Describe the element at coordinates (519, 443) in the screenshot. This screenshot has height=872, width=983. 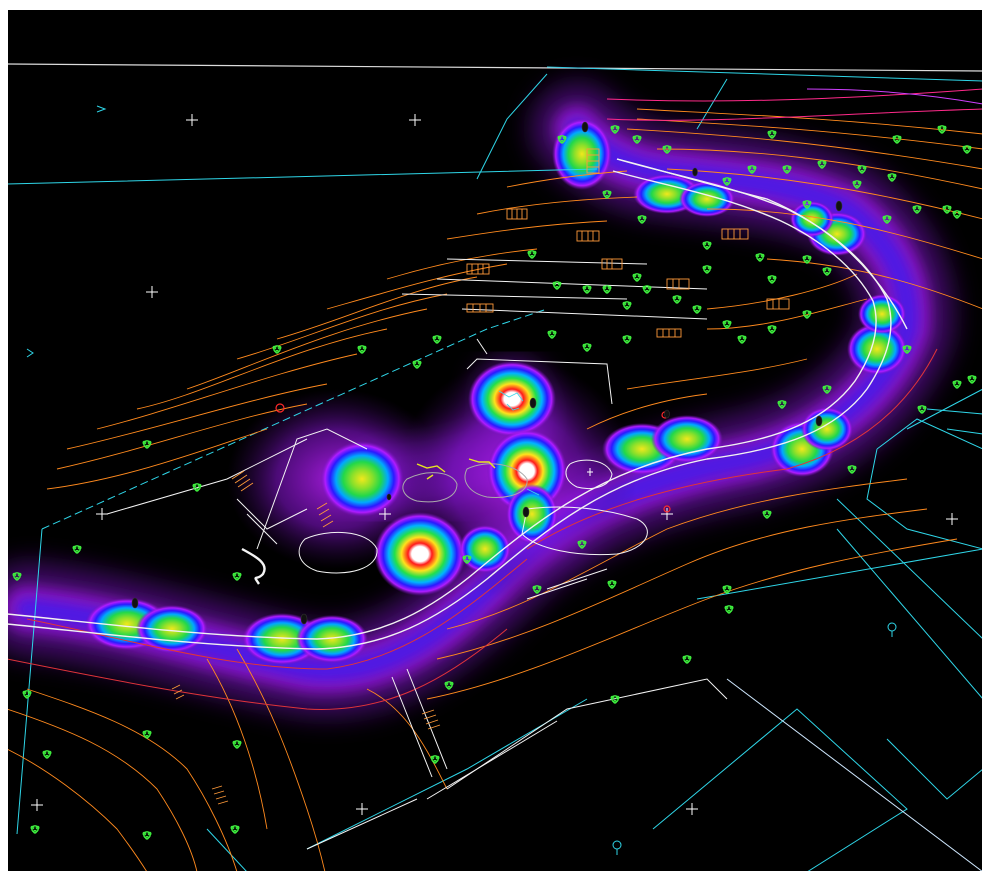
I see `hotspot-detail-lines` at that location.